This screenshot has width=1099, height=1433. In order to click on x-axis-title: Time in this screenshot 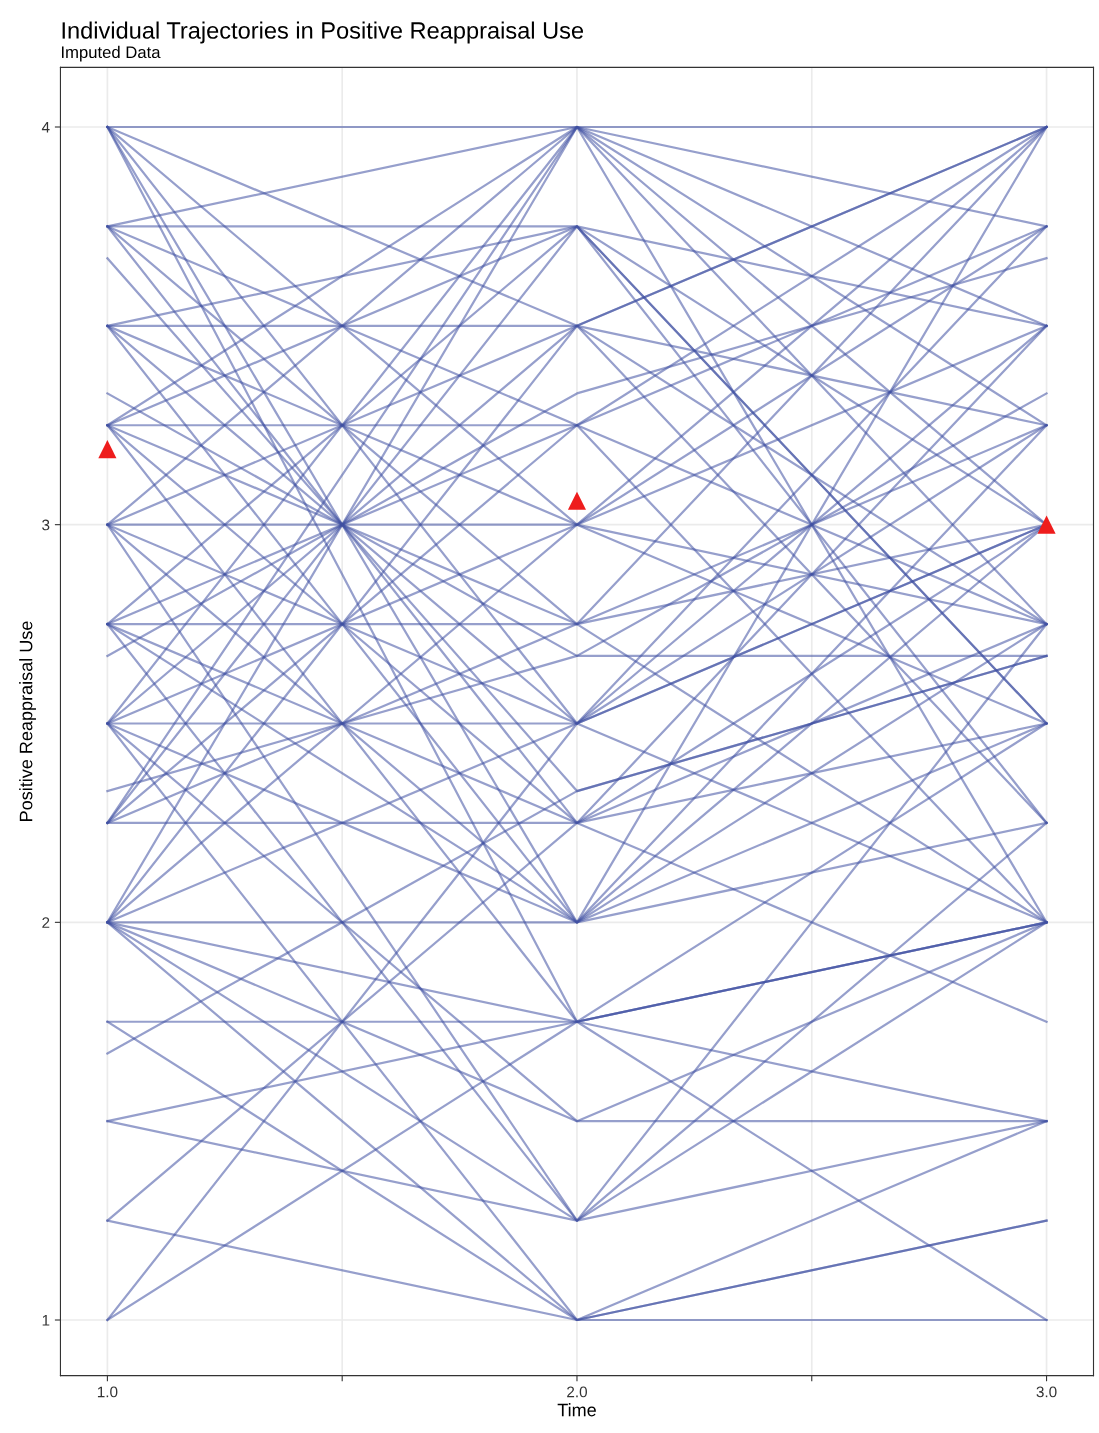, I will do `click(576, 1410)`.